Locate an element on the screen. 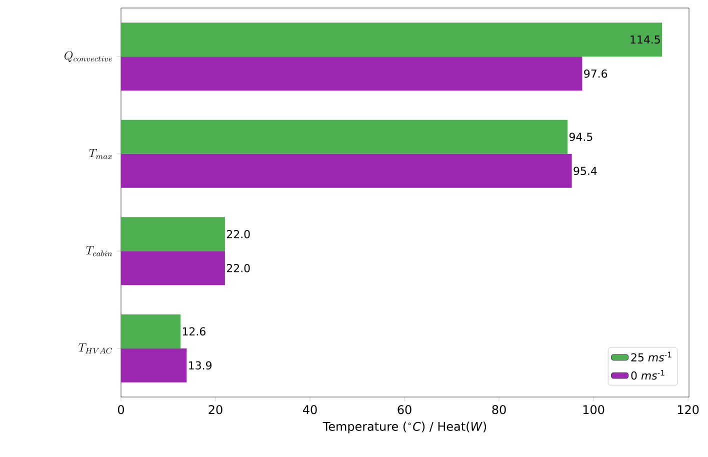 The height and width of the screenshot is (457, 708). x-tick-label: 20 is located at coordinates (215, 409).